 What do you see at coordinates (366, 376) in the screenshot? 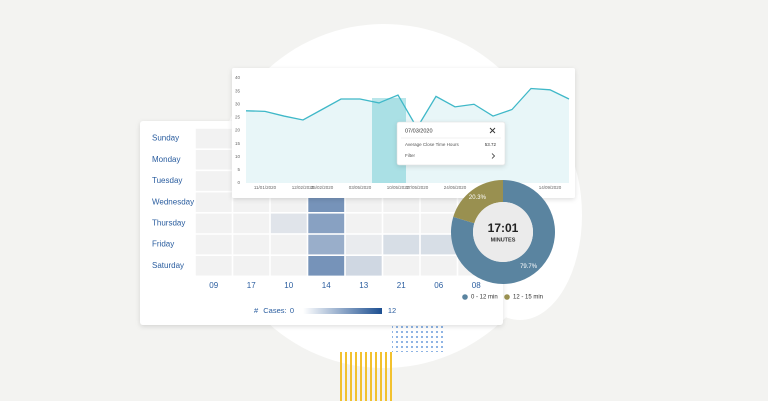
I see `stripe-pattern` at bounding box center [366, 376].